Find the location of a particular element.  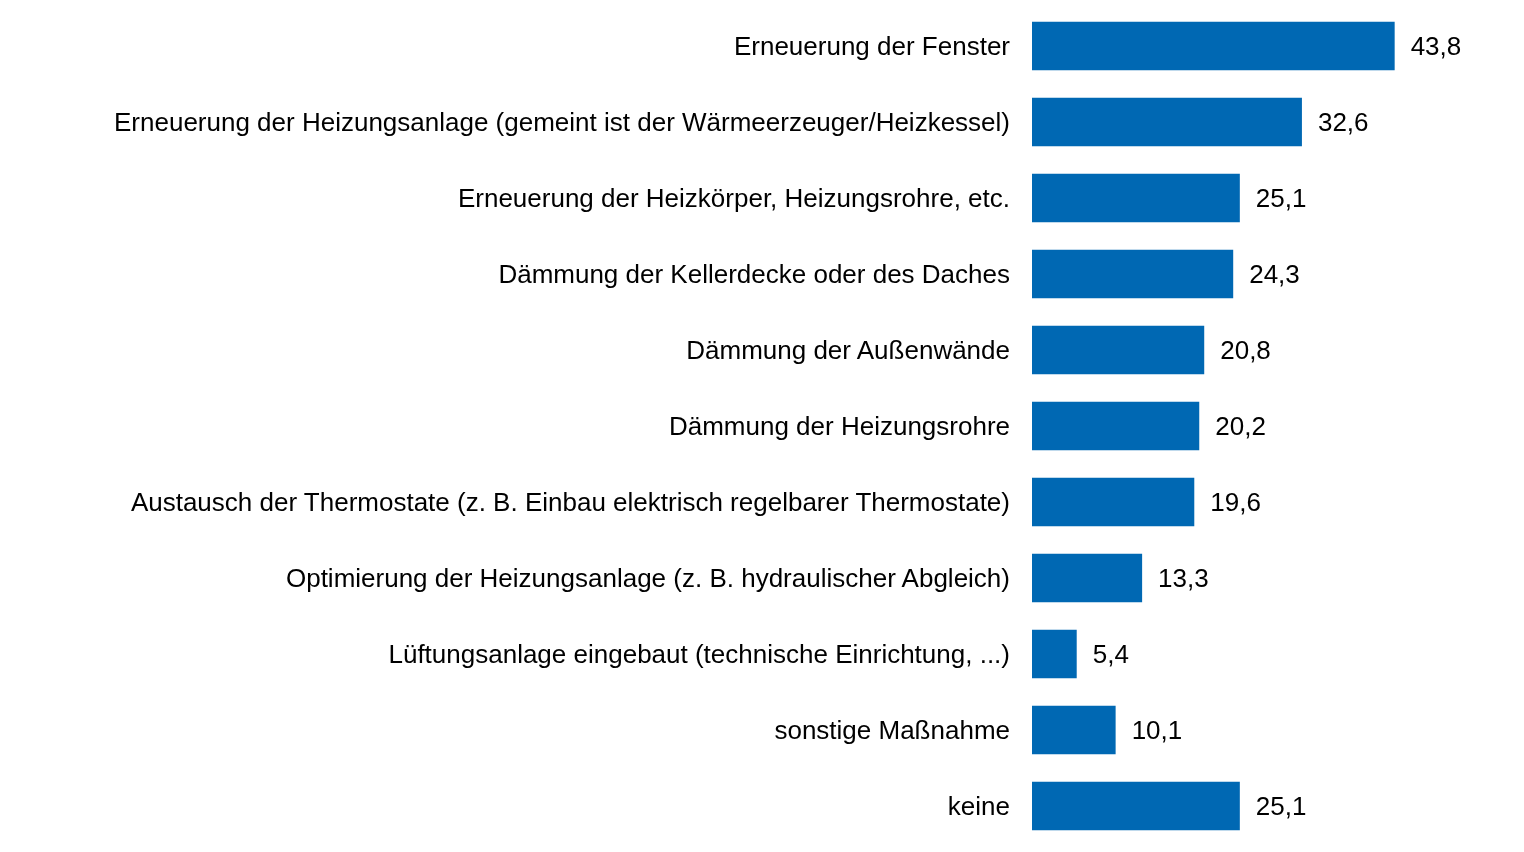

y-tick-label: Dämmung der Kellerdecke oder des Daches is located at coordinates (754, 274).